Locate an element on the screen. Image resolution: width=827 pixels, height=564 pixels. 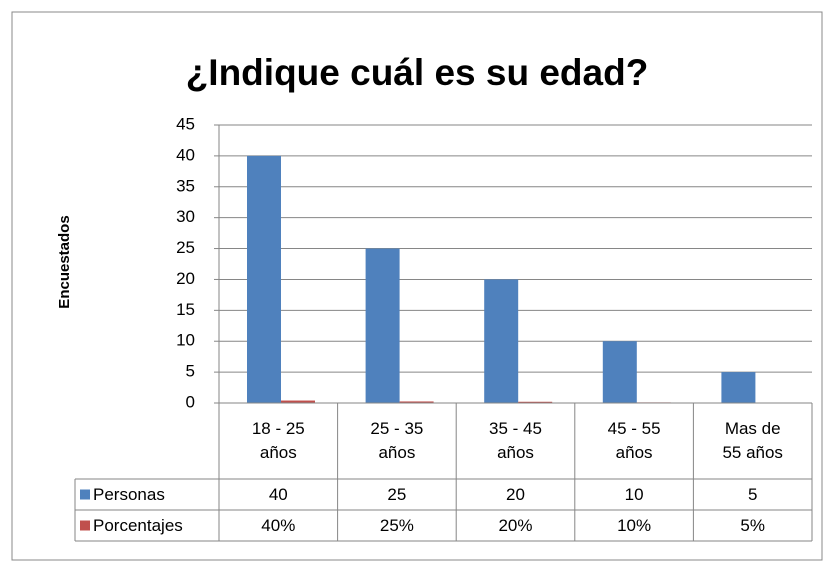
y-tick-label: 45 is located at coordinates (185, 123).